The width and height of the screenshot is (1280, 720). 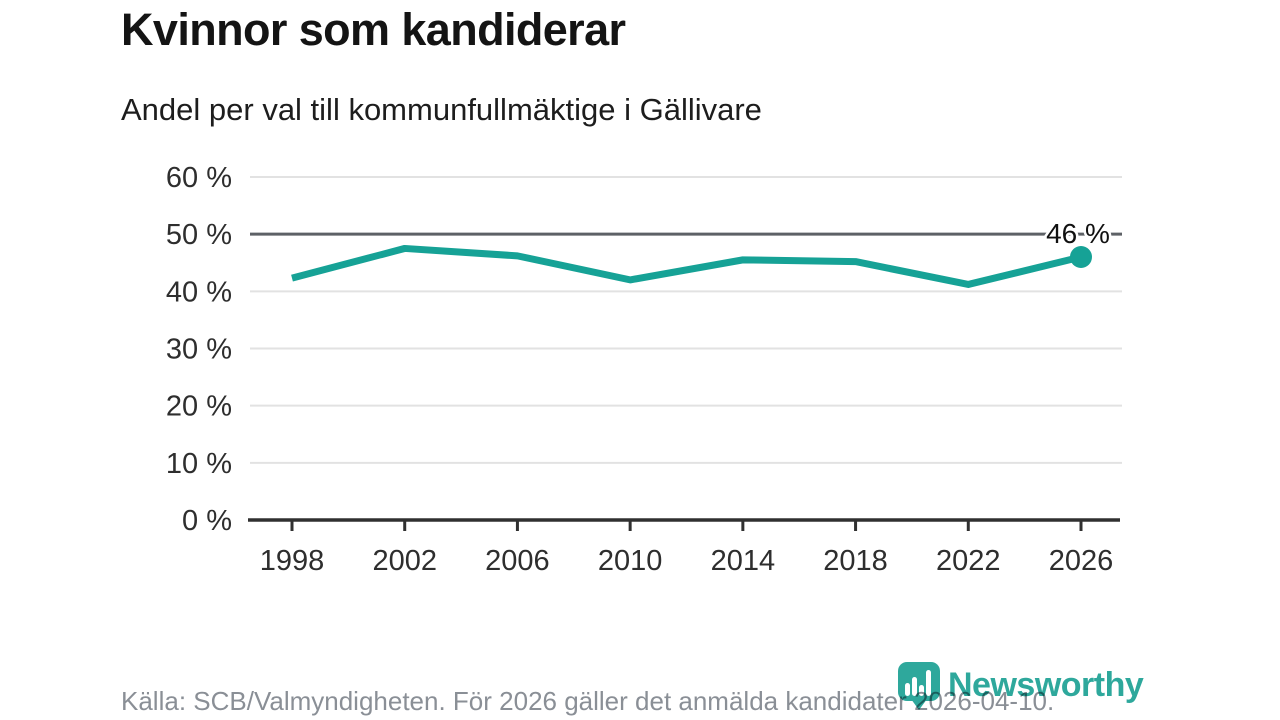 What do you see at coordinates (199, 349) in the screenshot?
I see `y-tick-label: 30 %` at bounding box center [199, 349].